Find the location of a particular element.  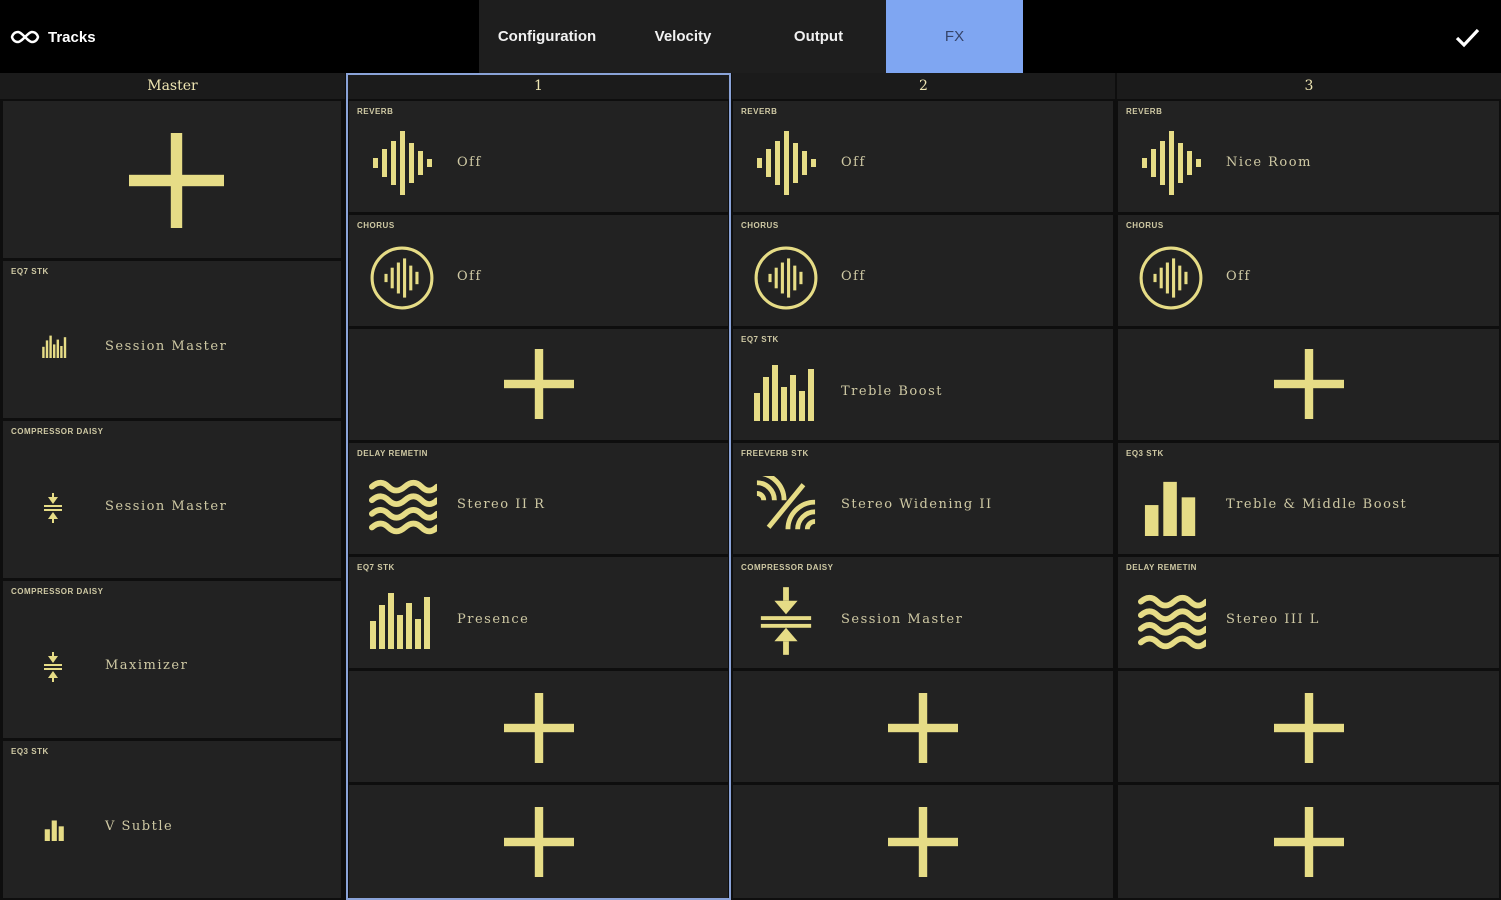

track2-fx-reverb: REVERB Off is located at coordinates (923, 156).